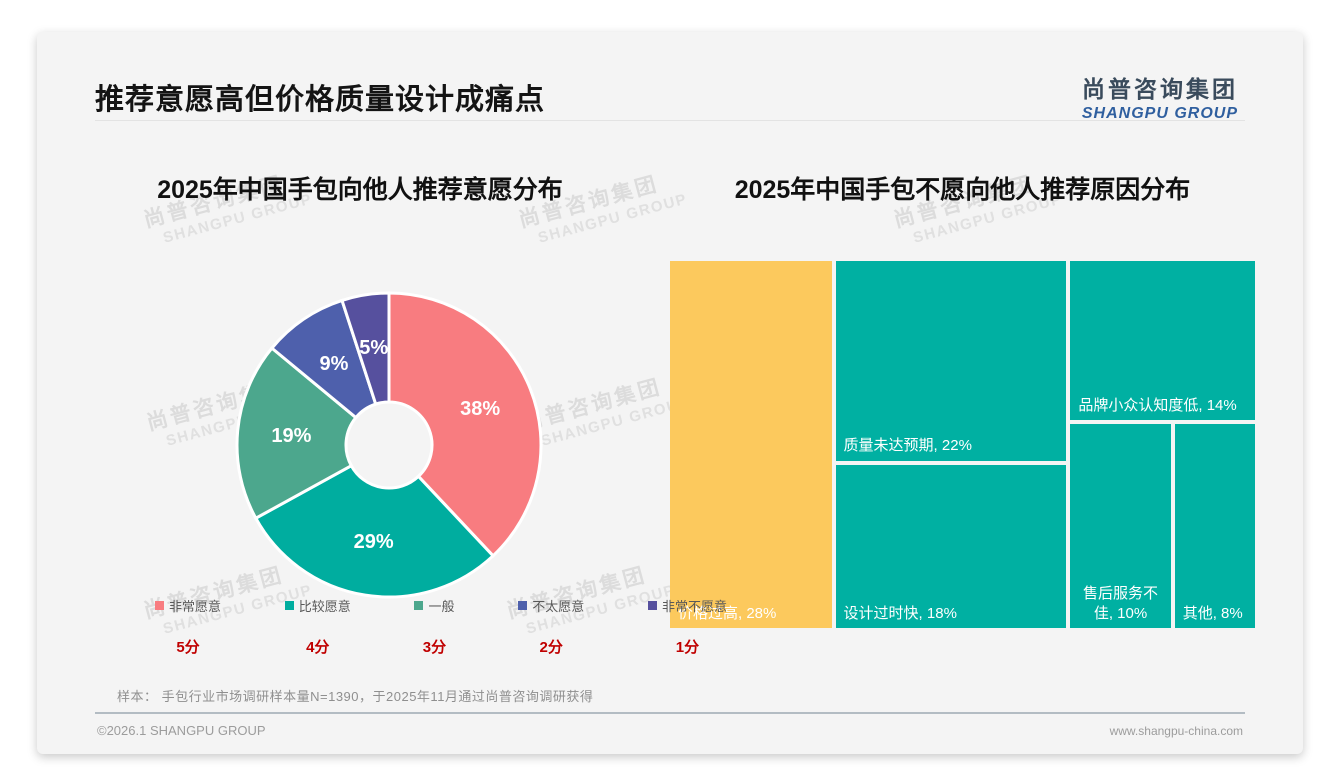 This screenshot has height=780, width=1340. What do you see at coordinates (374, 542) in the screenshot?
I see `donut-slice-label: 29%` at bounding box center [374, 542].